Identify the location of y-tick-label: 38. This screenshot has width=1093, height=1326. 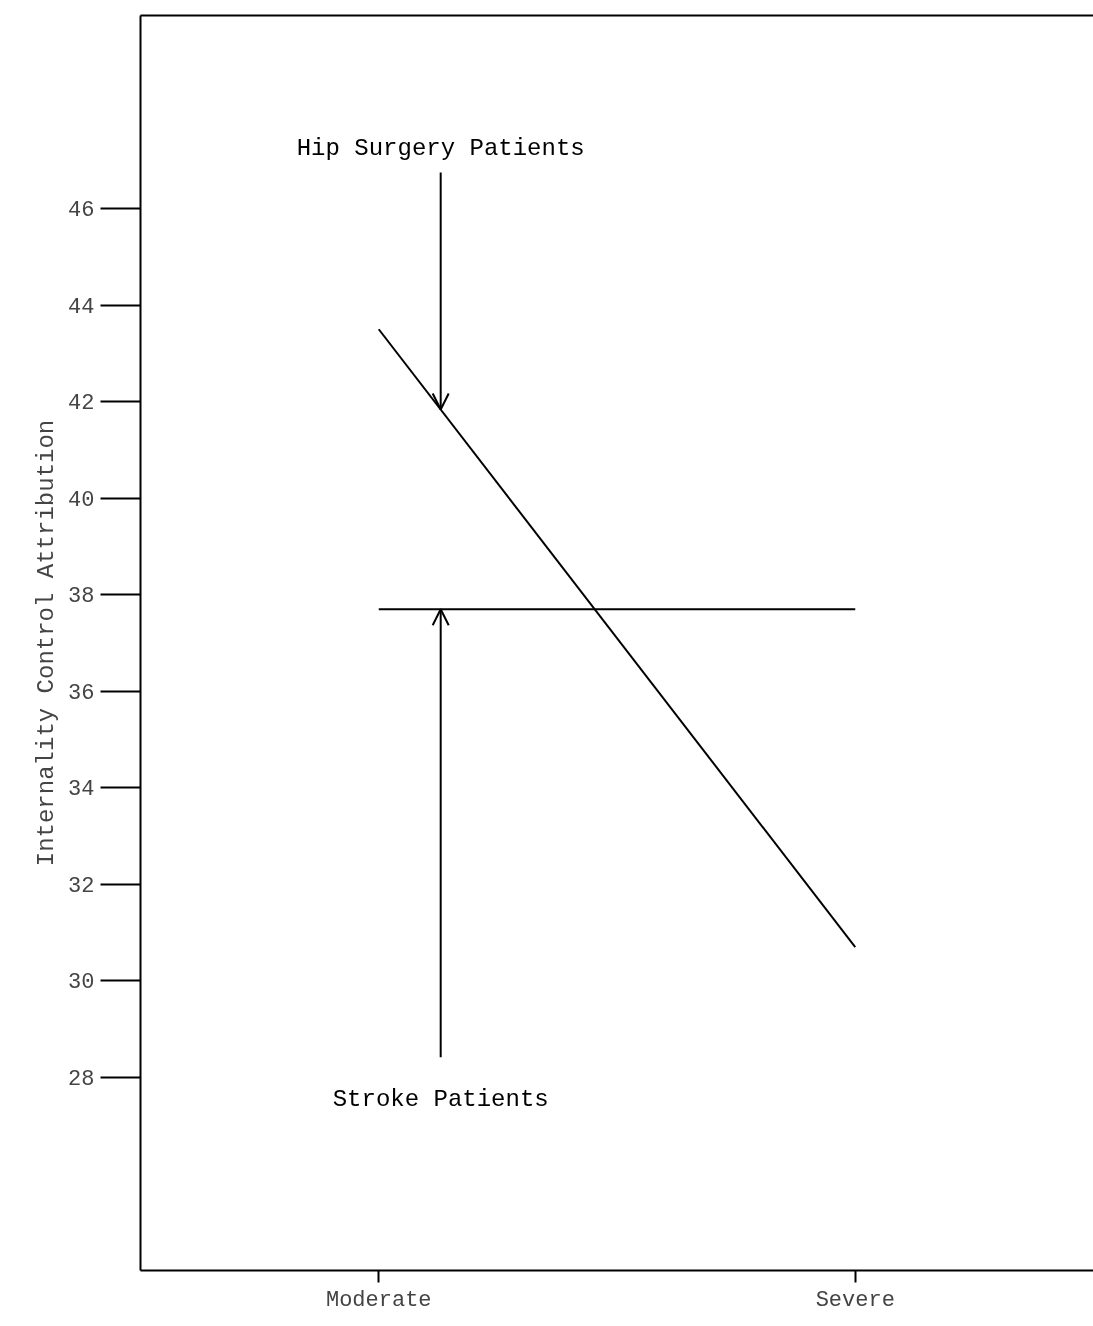
(81, 597).